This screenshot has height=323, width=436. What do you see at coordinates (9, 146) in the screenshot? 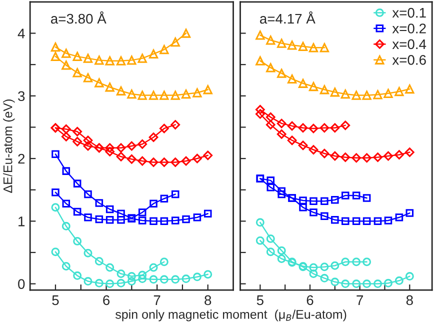
I see `y-axis-title: ΔE/Eu-atom (eV)` at bounding box center [9, 146].